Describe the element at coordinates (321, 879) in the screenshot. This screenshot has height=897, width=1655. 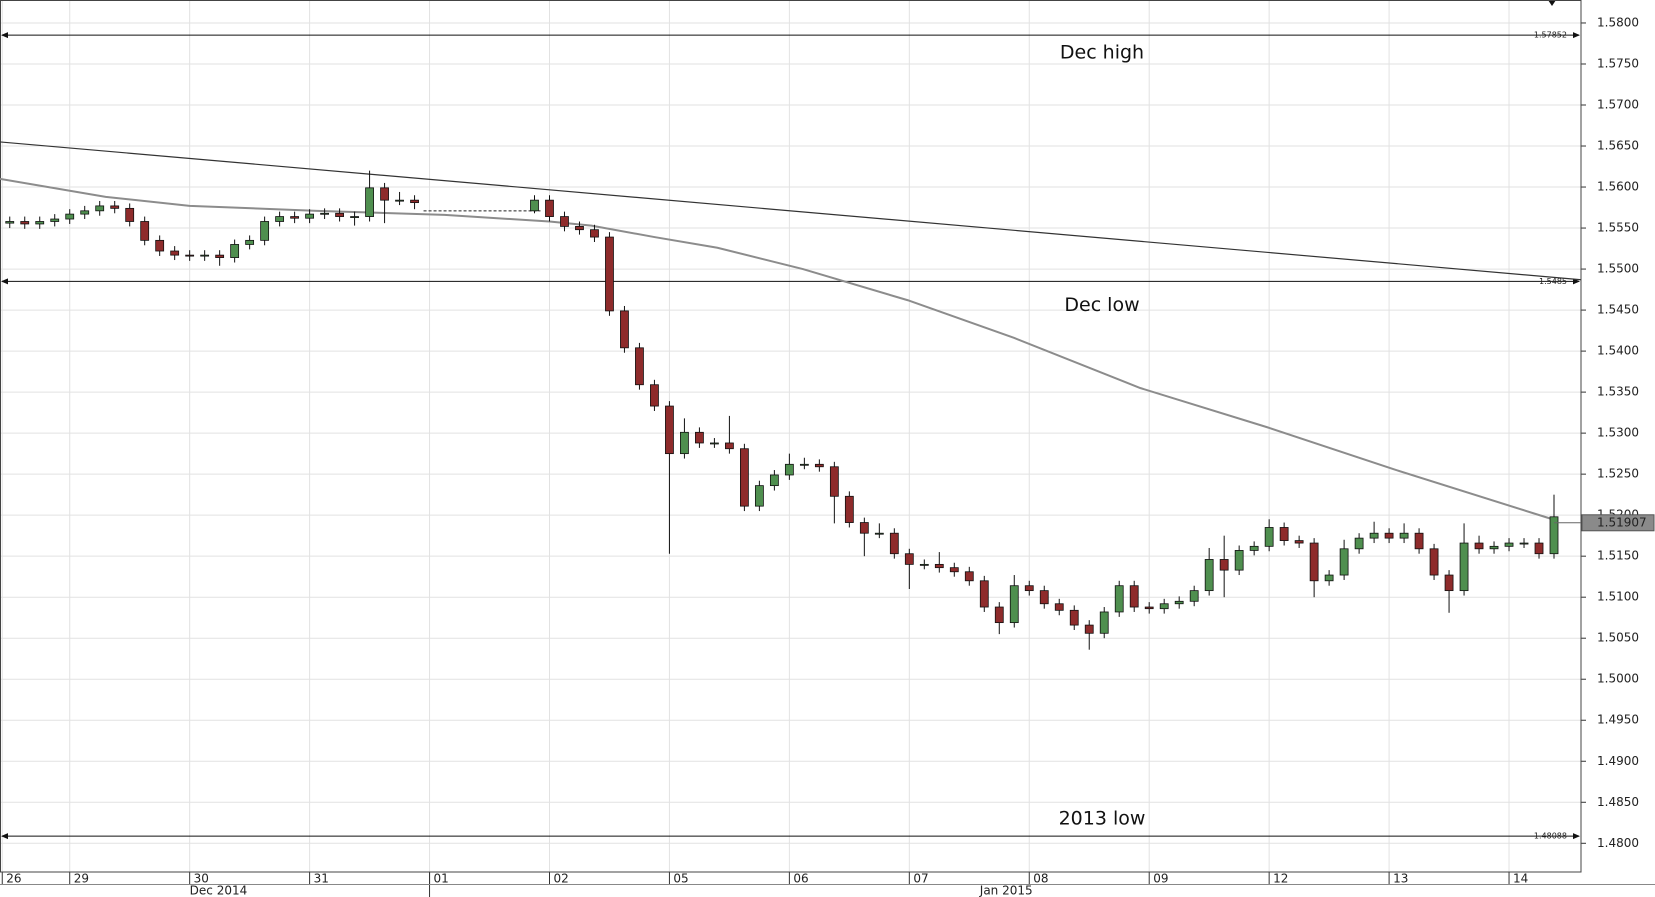
I see `x-tick-label: 31` at that location.